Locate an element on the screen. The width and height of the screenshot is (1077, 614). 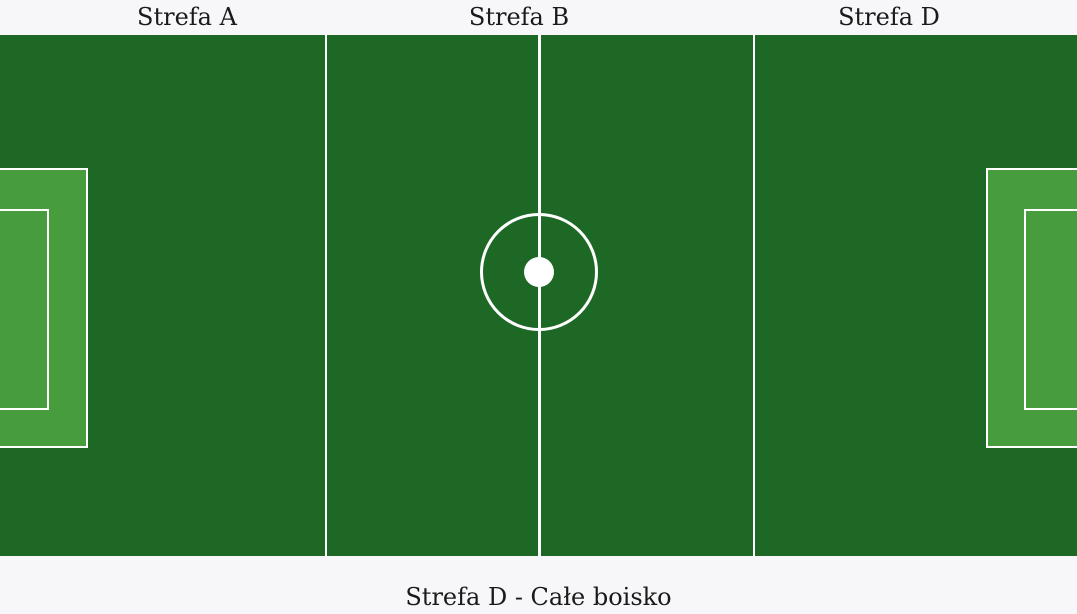
penalty-area-left is located at coordinates (44, 308).